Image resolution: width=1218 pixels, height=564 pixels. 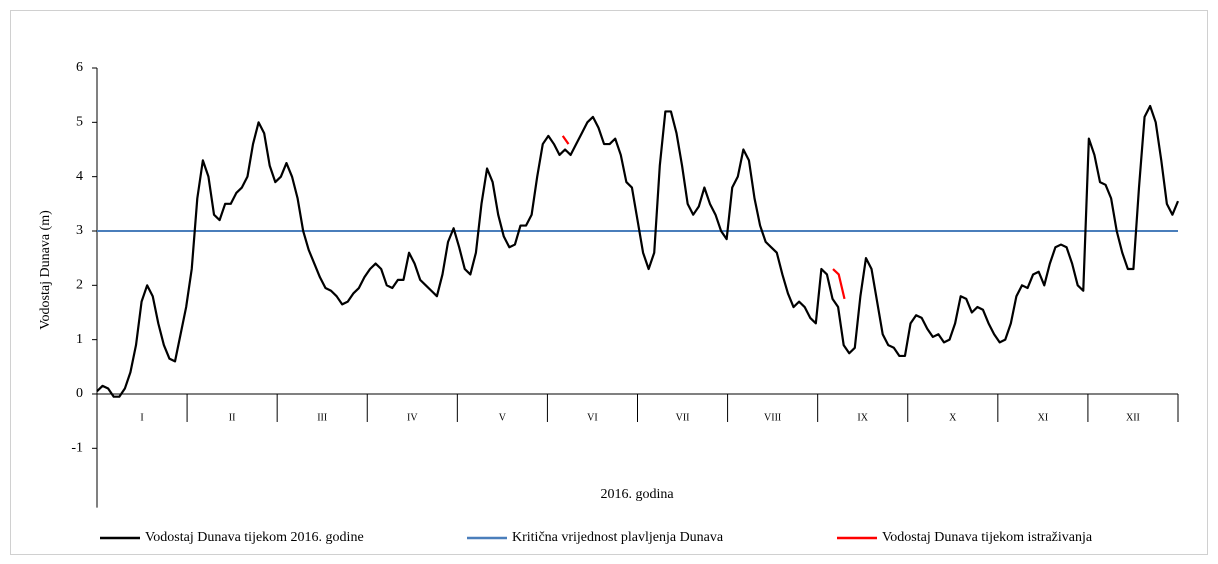 What do you see at coordinates (79, 122) in the screenshot?
I see `y-tick-label: 5` at bounding box center [79, 122].